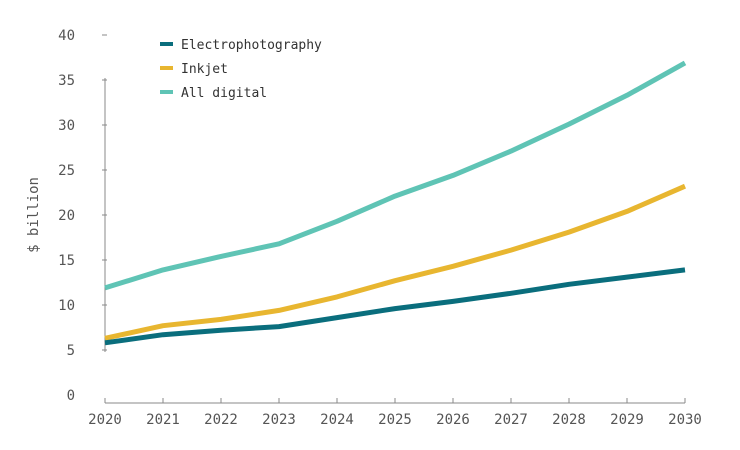  Describe the element at coordinates (453, 420) in the screenshot. I see `x-tick-label: 2026` at that location.